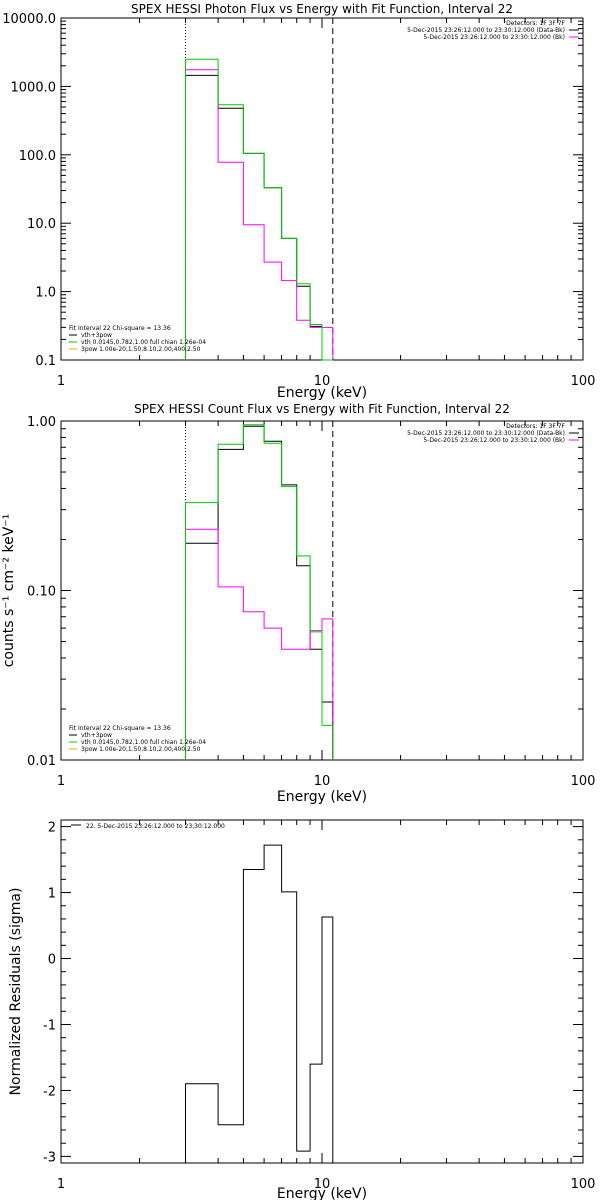 The height and width of the screenshot is (1200, 600). I want to click on y-axis-label: Normalized Residuals (sigma), so click(16, 992).